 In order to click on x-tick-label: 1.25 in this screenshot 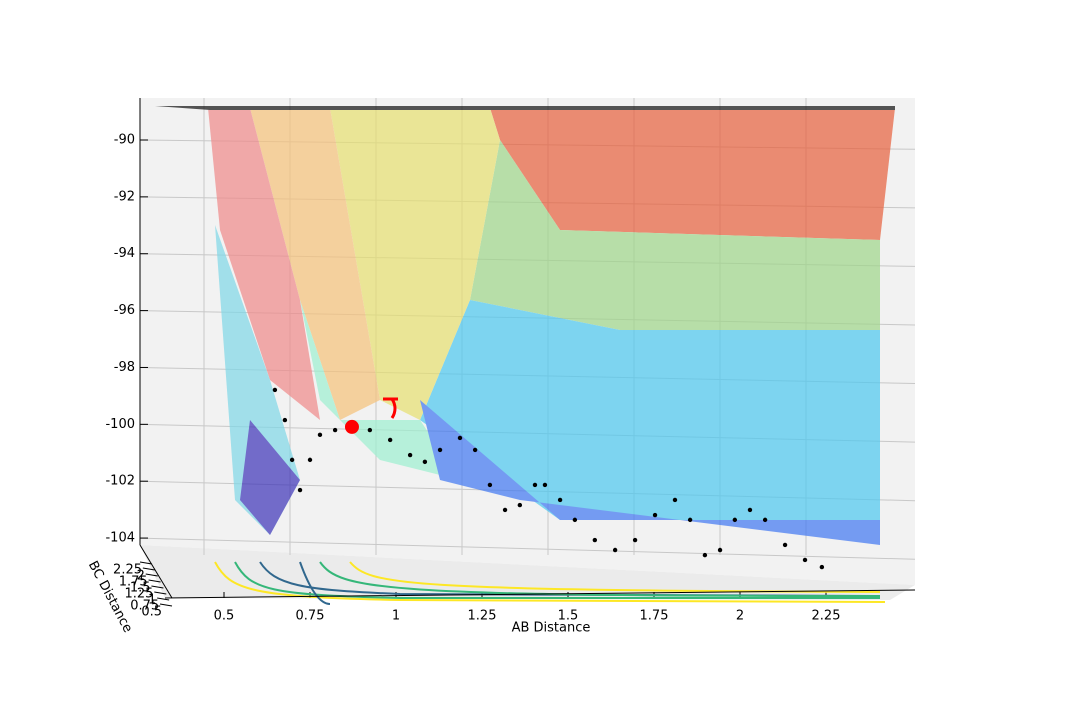, I will do `click(482, 616)`.